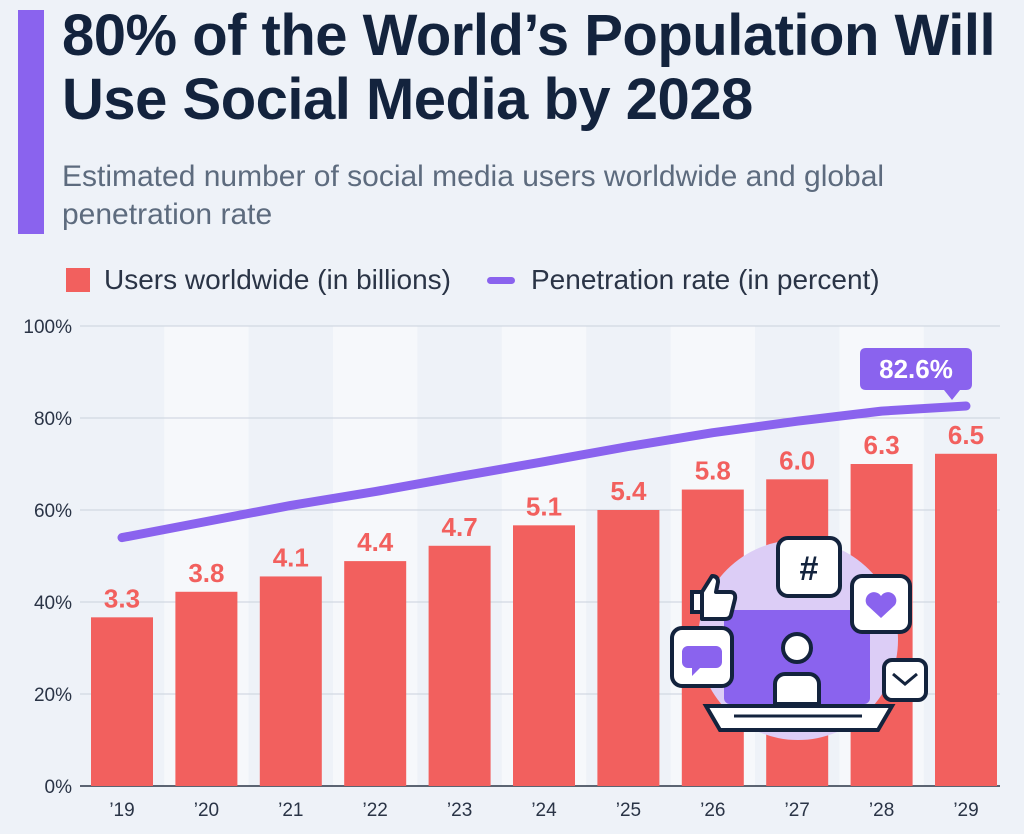  What do you see at coordinates (916, 369) in the screenshot?
I see `callout-value: 82.6%` at bounding box center [916, 369].